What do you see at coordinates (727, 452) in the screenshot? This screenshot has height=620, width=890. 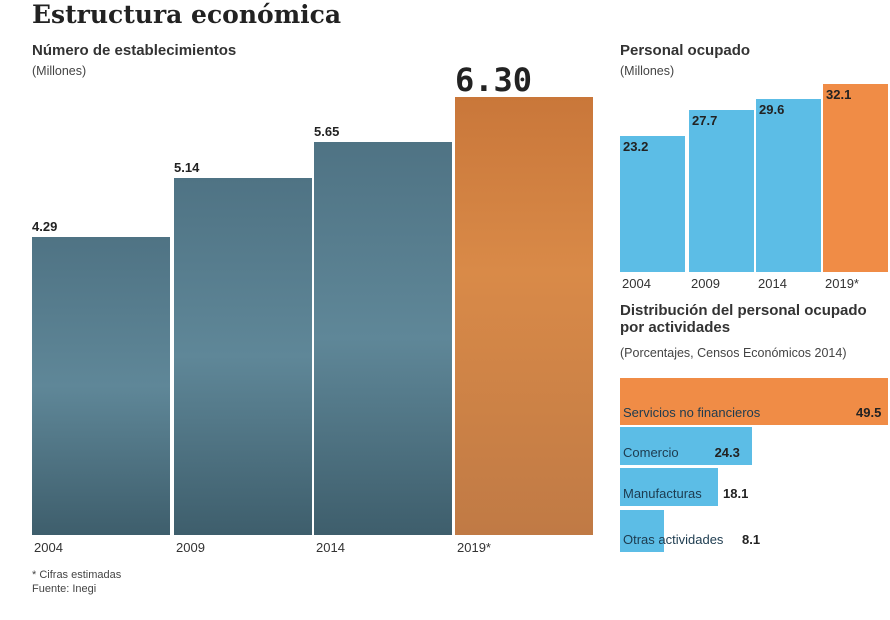 I see `distribution-value-label: 24.3` at bounding box center [727, 452].